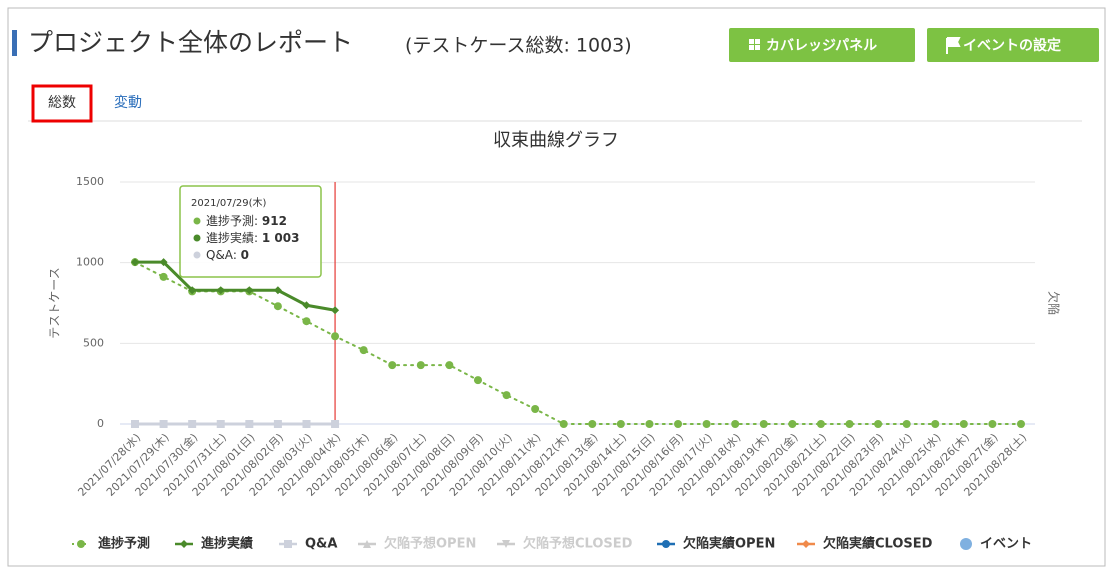  Describe the element at coordinates (190, 42) in the screenshot. I see `page-title: プロジェクト全体のレポート` at that location.